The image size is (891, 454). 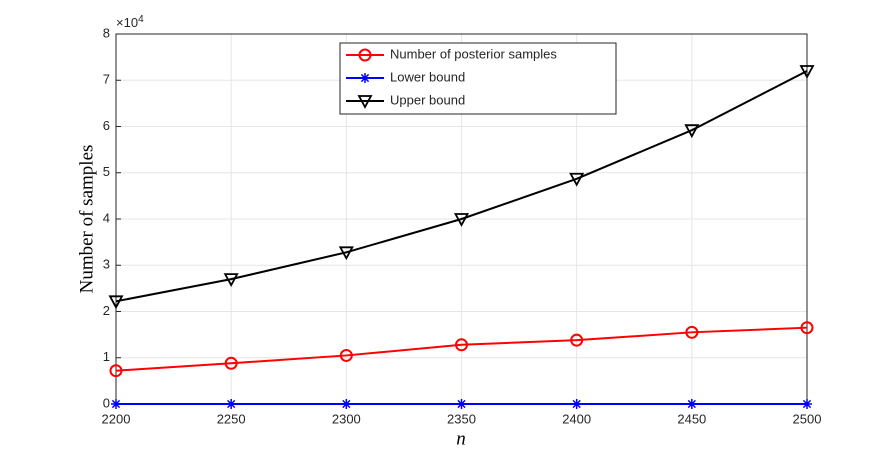 What do you see at coordinates (427, 76) in the screenshot?
I see `legend-label: Lower bound` at bounding box center [427, 76].